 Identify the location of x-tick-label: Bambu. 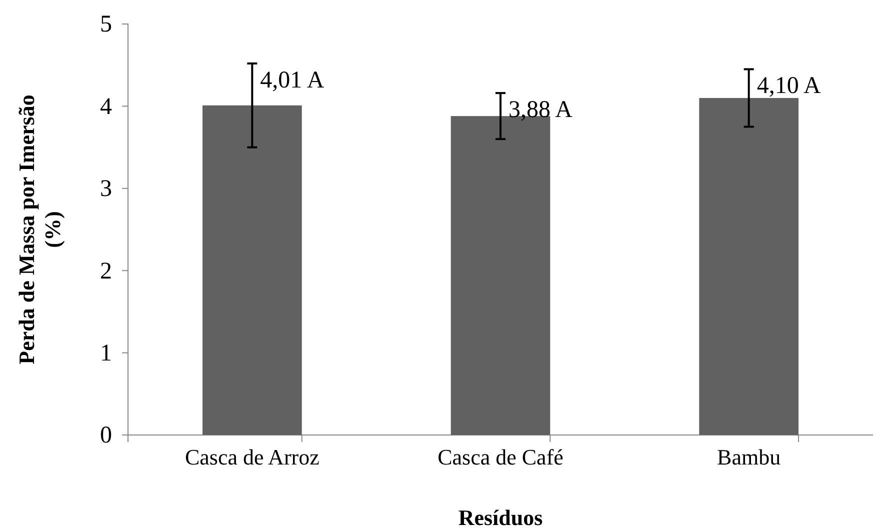
(749, 457).